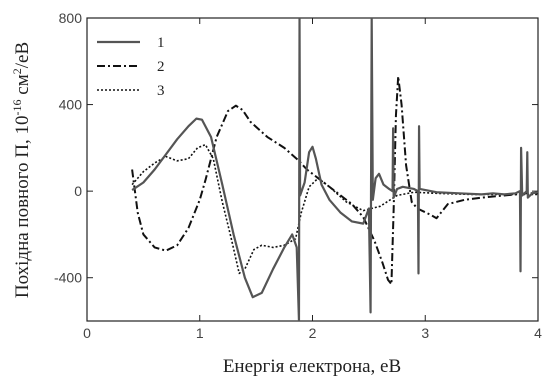 The width and height of the screenshot is (543, 378). I want to click on legend-label-2: 2, so click(161, 67).